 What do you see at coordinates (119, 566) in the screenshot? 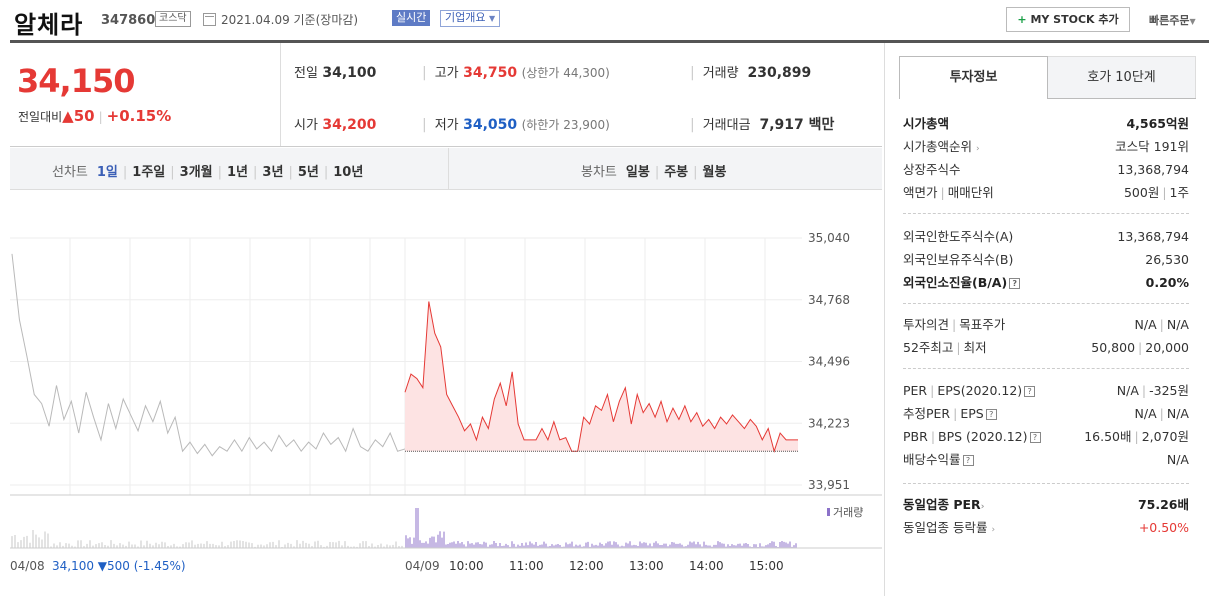
I see `prev-day-close: 34,100 ▼500 (-1.45%)` at bounding box center [119, 566].